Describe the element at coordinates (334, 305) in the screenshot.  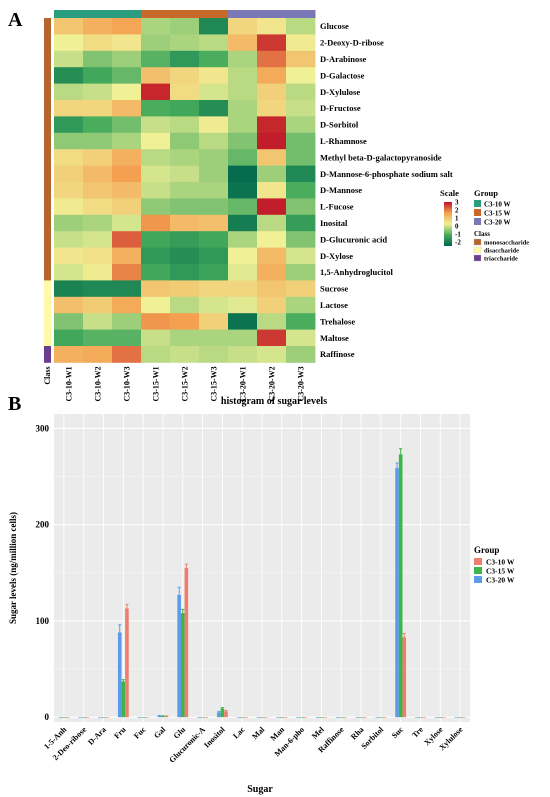
I see `heatmap-row-label: Lactose` at that location.